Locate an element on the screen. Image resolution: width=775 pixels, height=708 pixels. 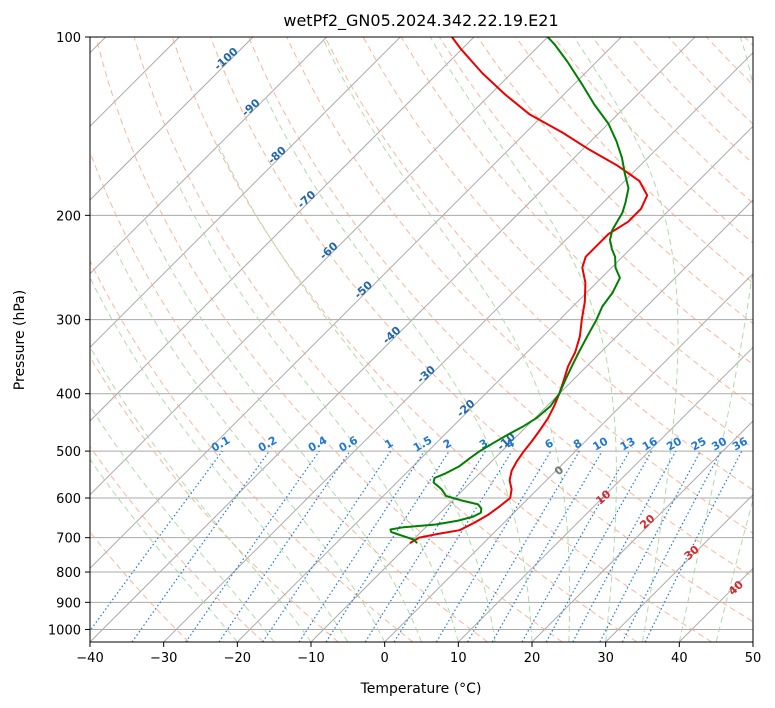
x-tick-label: 10 is located at coordinates (458, 658).